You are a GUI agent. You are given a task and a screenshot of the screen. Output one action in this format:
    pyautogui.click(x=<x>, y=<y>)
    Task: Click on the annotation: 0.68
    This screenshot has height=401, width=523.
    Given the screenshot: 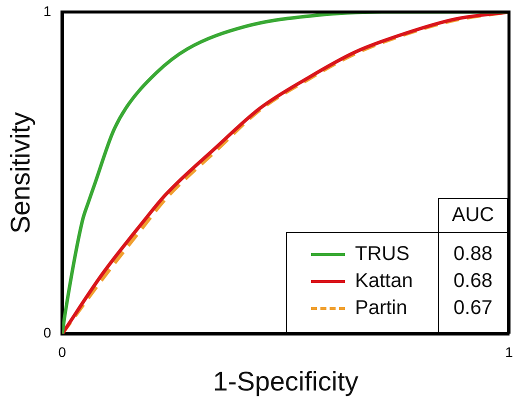 What is the action you would take?
    pyautogui.click(x=473, y=281)
    